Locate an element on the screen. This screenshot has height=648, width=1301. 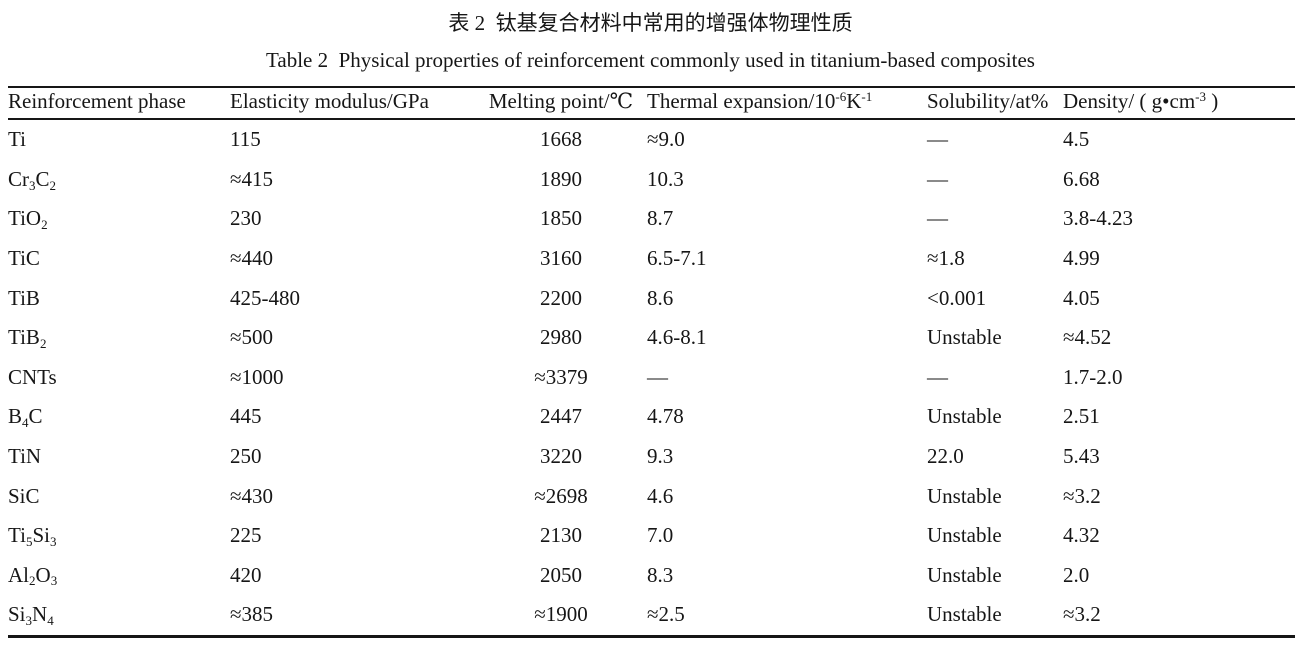
column-header: Thermal expansion/10-6K-1 is located at coordinates (787, 103).